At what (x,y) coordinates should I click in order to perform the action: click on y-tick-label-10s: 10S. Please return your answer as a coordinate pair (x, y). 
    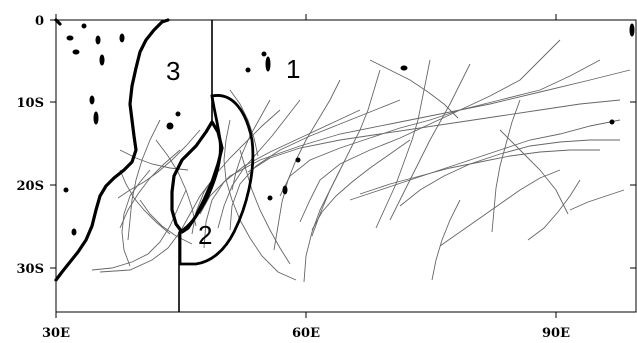
    Looking at the image, I should click on (30, 103).